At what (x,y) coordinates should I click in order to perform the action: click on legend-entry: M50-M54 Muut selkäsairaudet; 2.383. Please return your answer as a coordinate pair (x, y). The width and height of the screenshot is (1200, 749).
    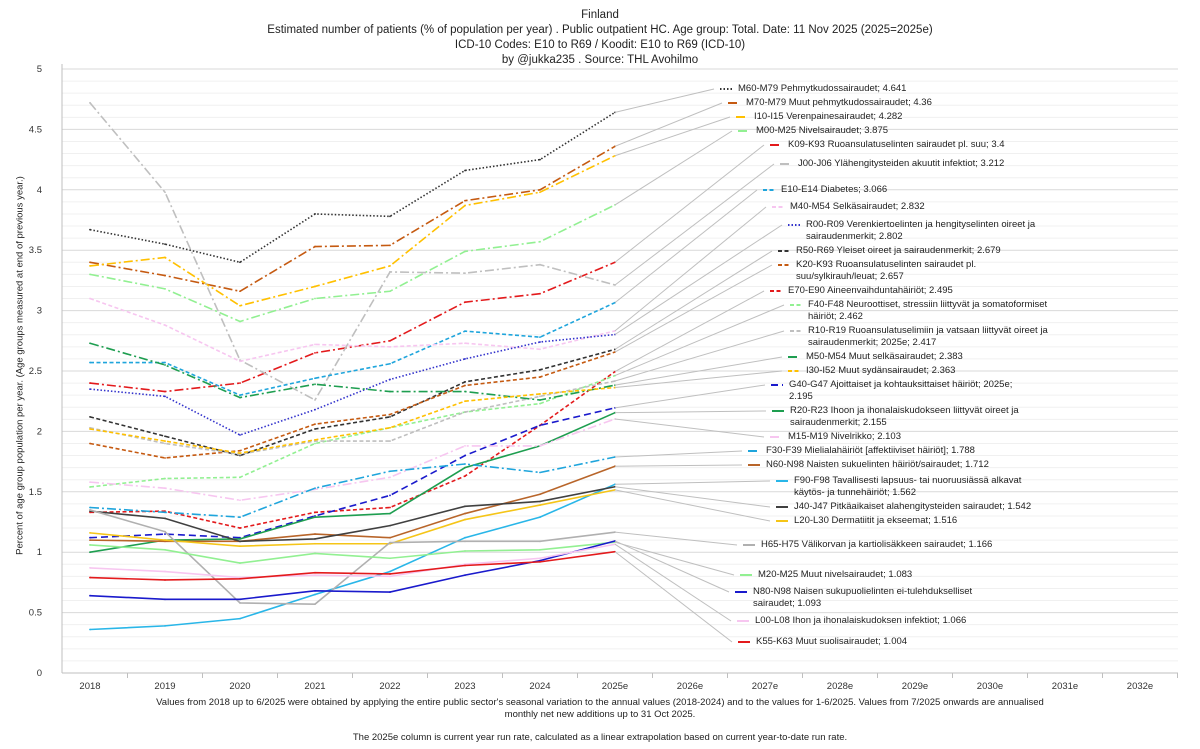
    Looking at the image, I should click on (884, 356).